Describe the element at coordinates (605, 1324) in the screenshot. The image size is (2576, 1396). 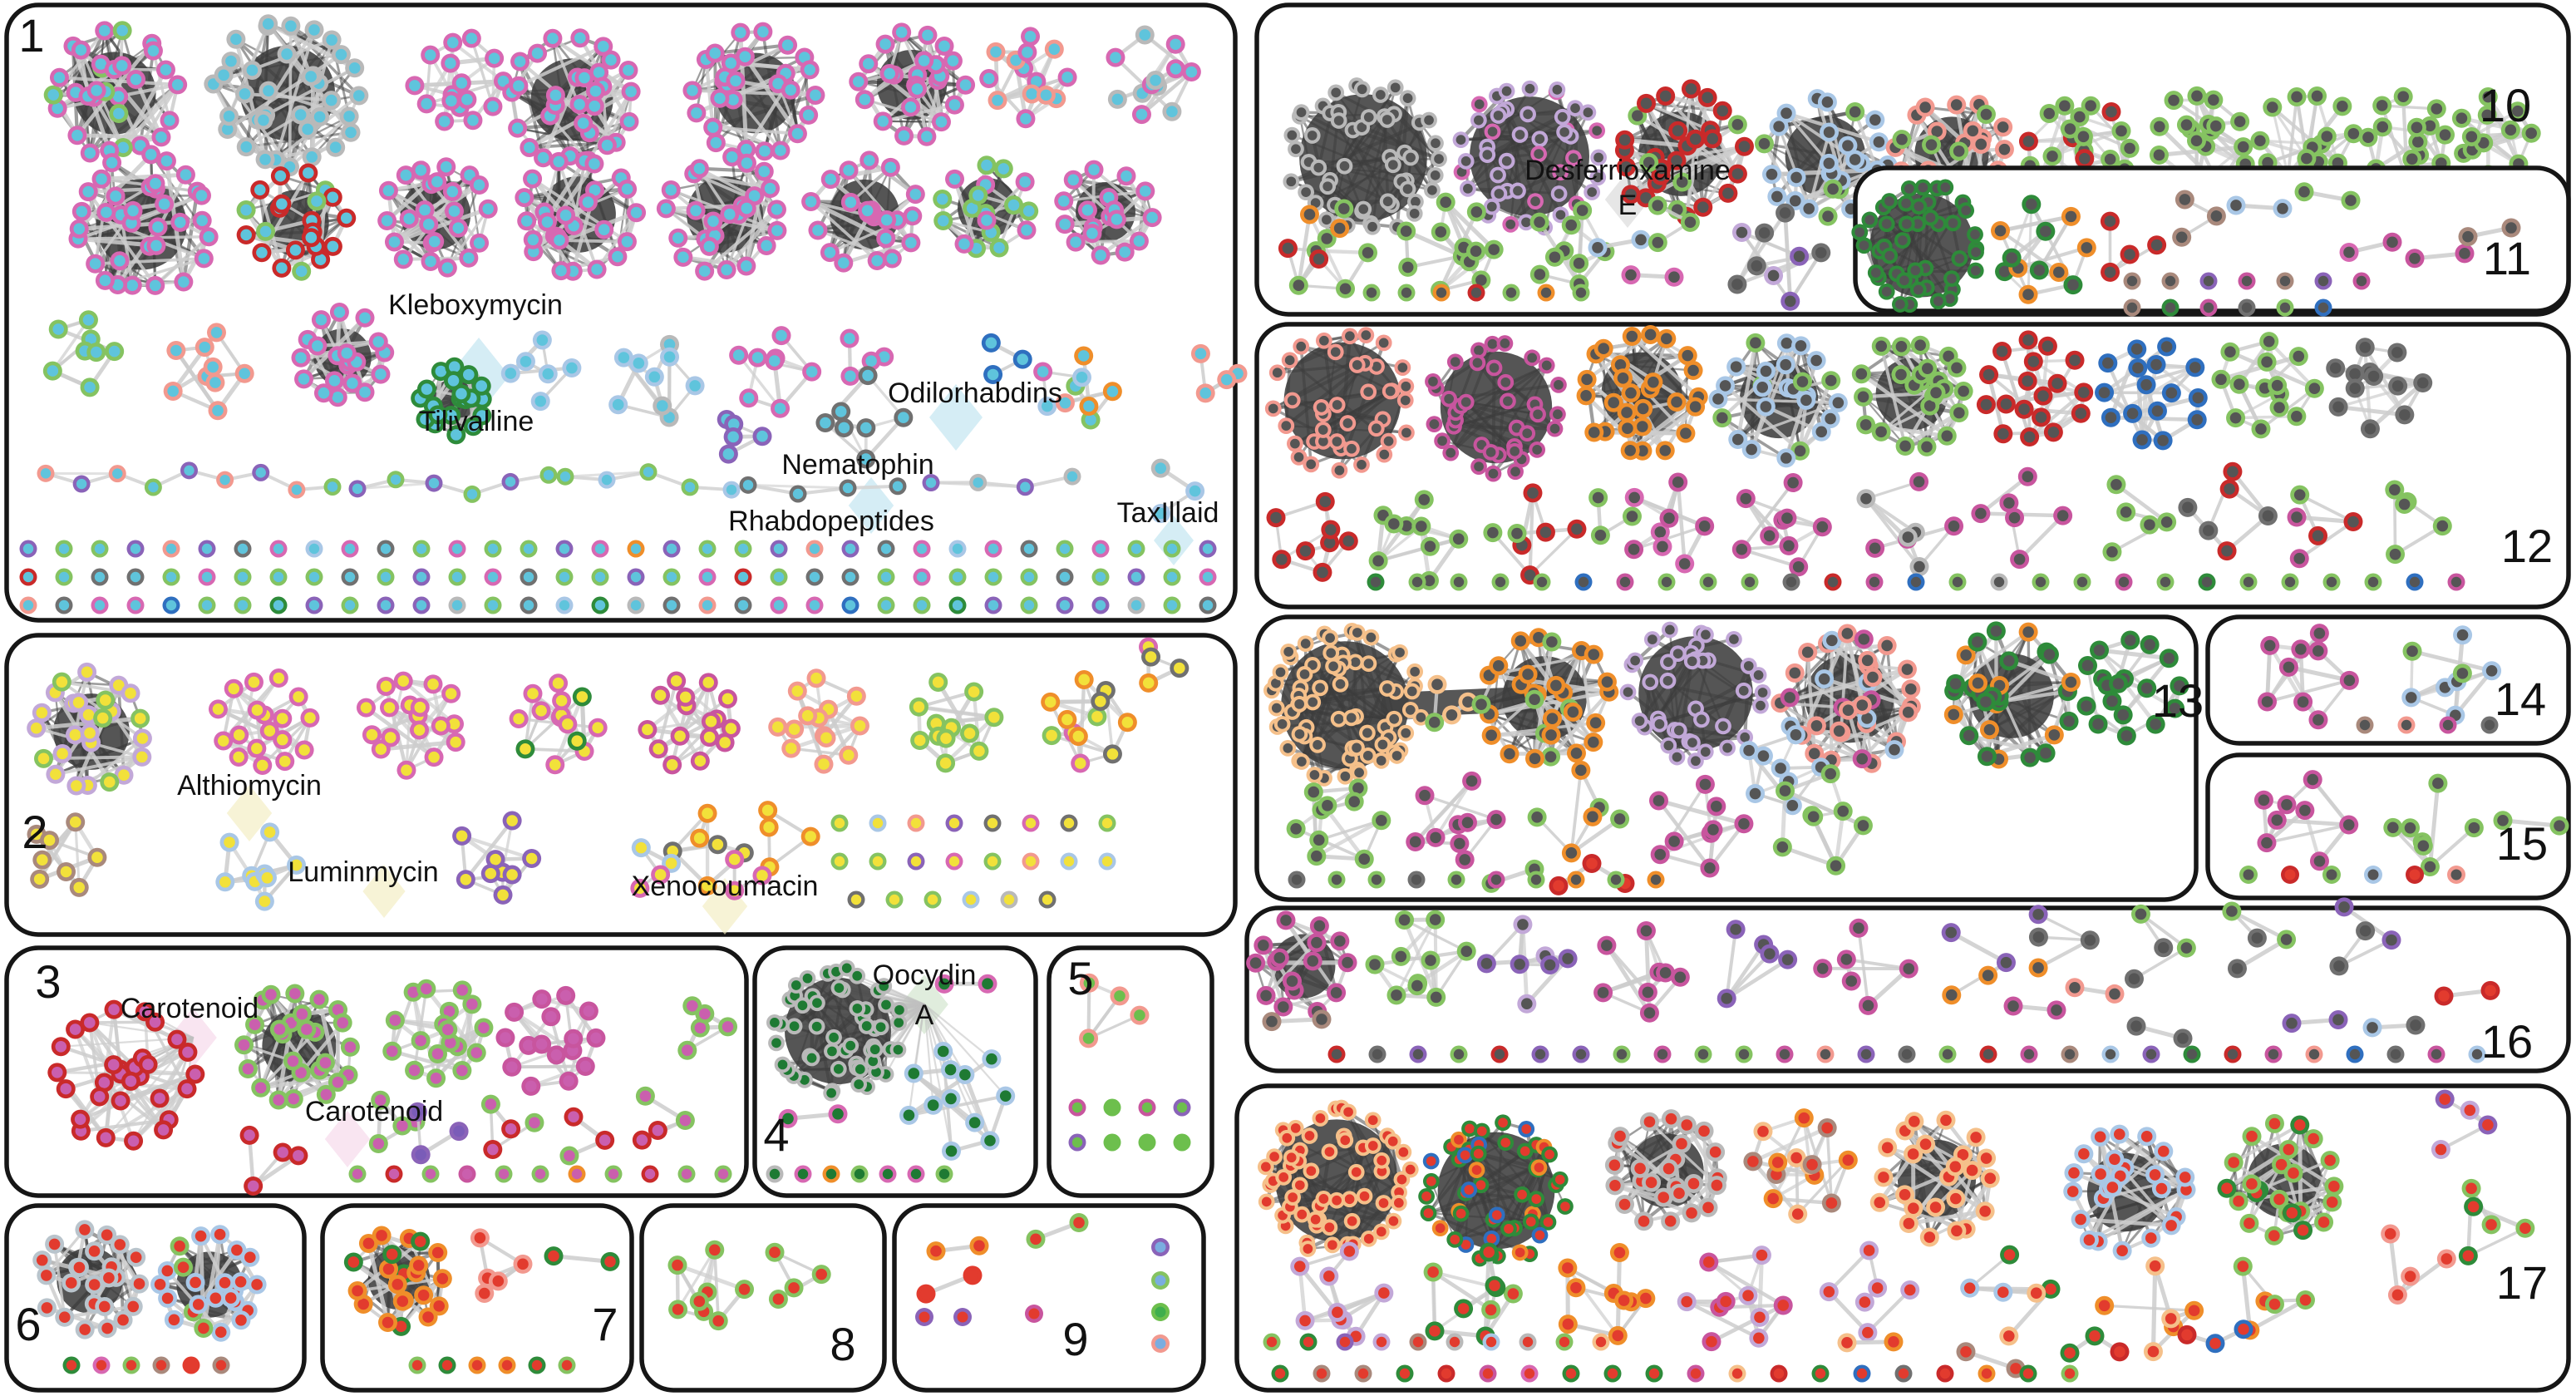
I see `panel-number-7: 7` at that location.